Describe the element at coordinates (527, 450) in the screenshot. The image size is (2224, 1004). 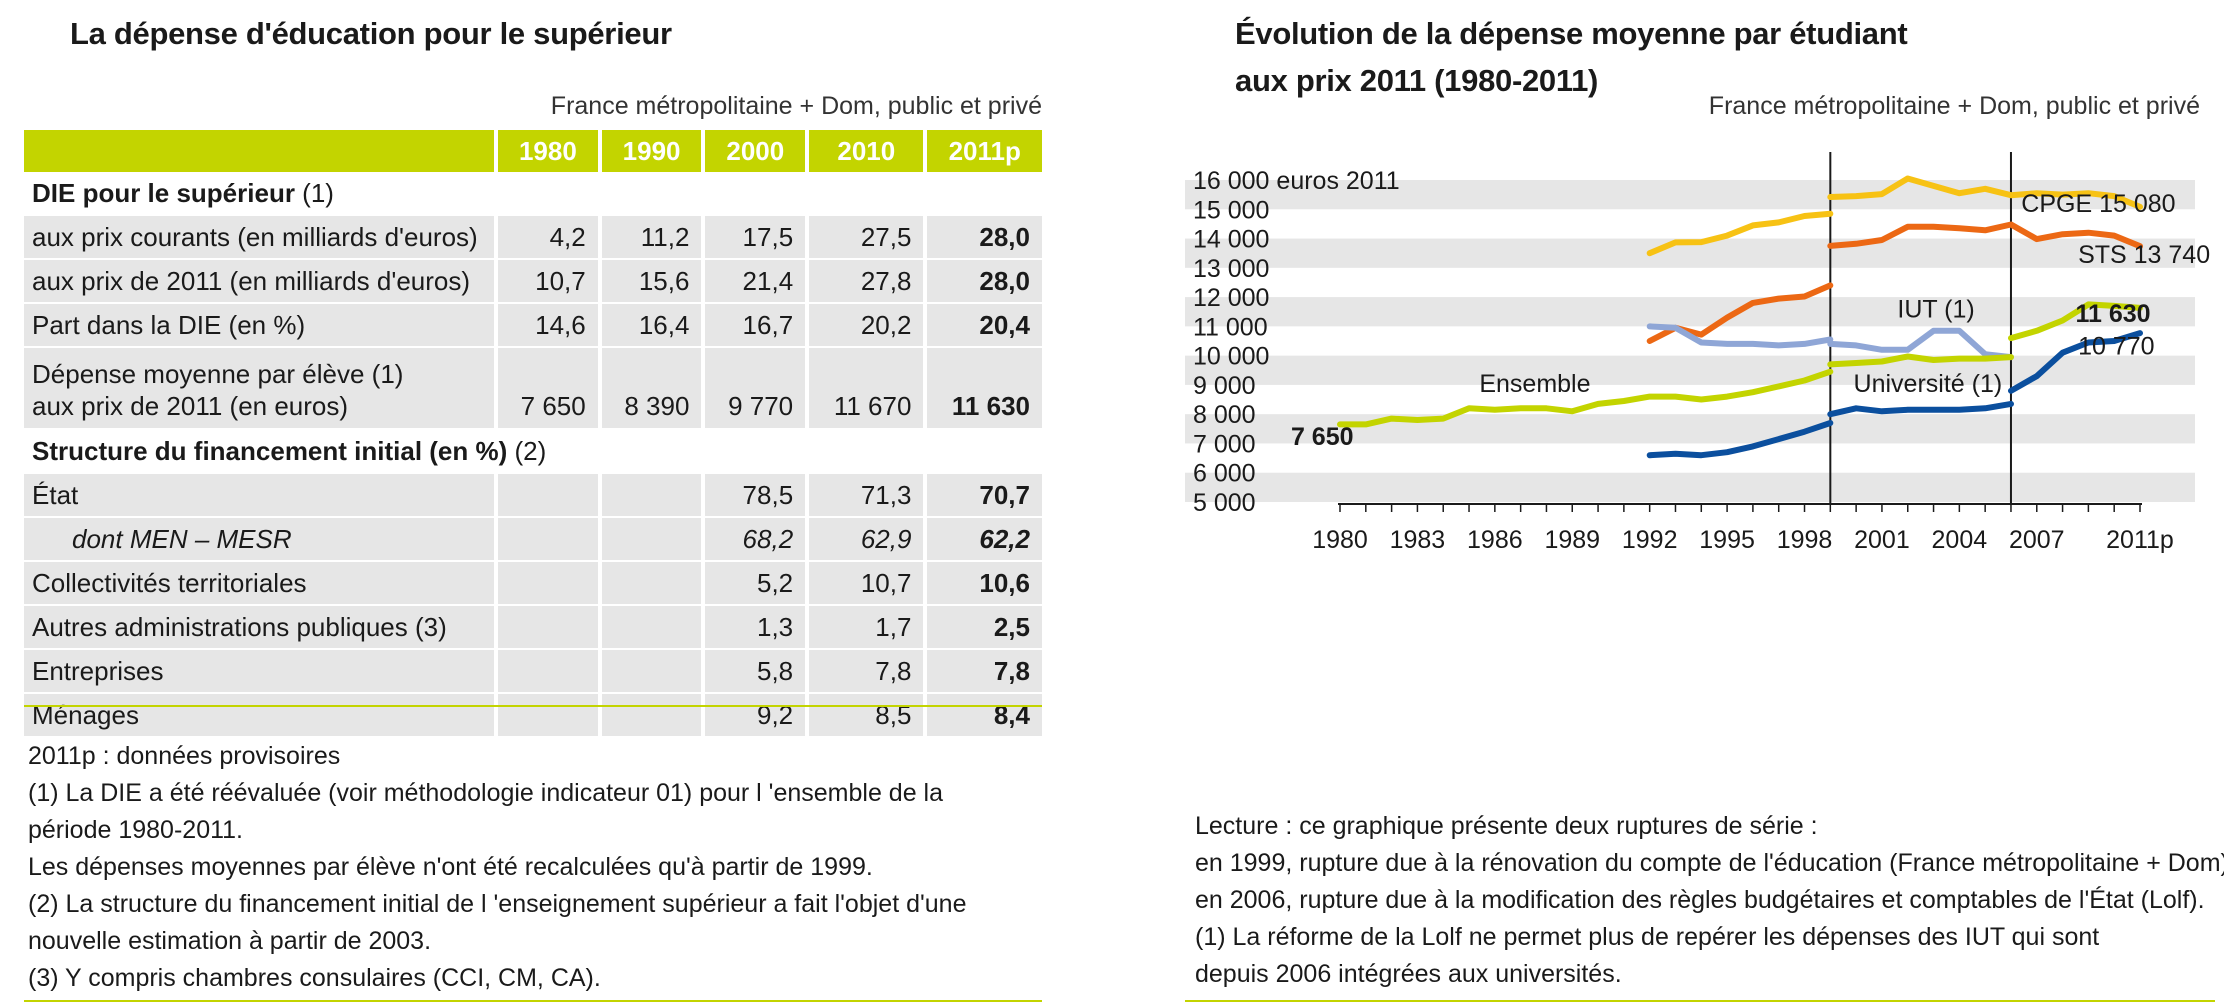
I see `section-note: (2)` at that location.